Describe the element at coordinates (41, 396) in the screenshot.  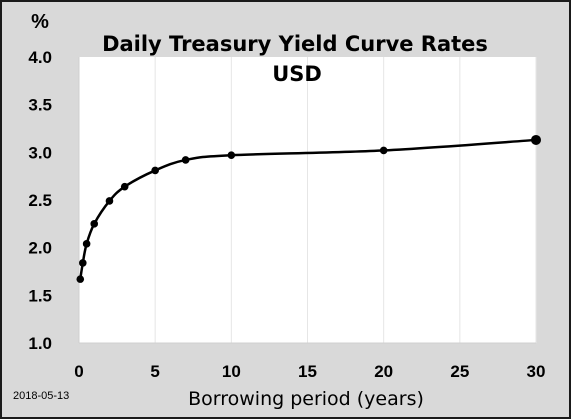
I see `date-label: 2018-05-13` at that location.